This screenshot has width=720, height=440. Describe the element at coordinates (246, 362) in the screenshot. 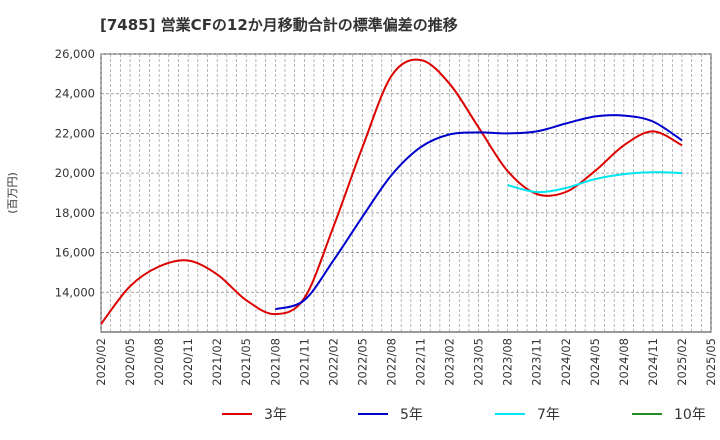

I see `x-tick-label: 2021/05` at that location.